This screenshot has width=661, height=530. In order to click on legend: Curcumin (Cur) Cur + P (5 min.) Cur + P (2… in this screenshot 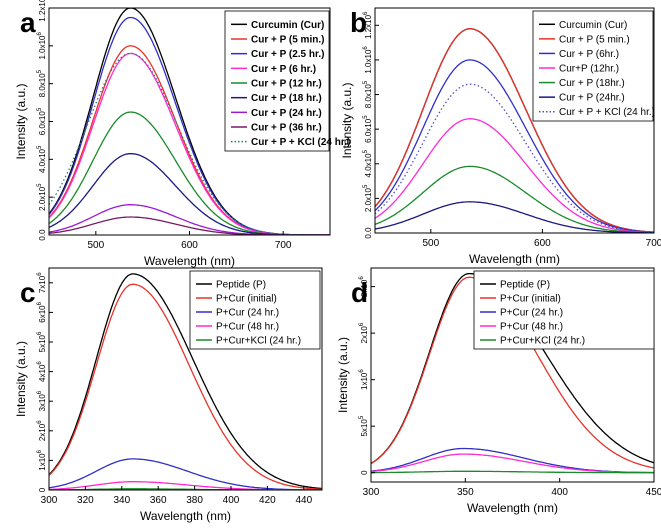, I will do `click(287, 81)`.